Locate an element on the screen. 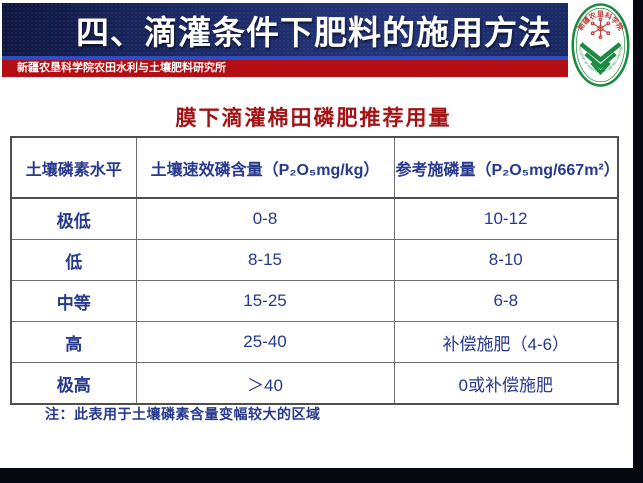 The width and height of the screenshot is (643, 483). table-cell: 8-15 is located at coordinates (265, 260).